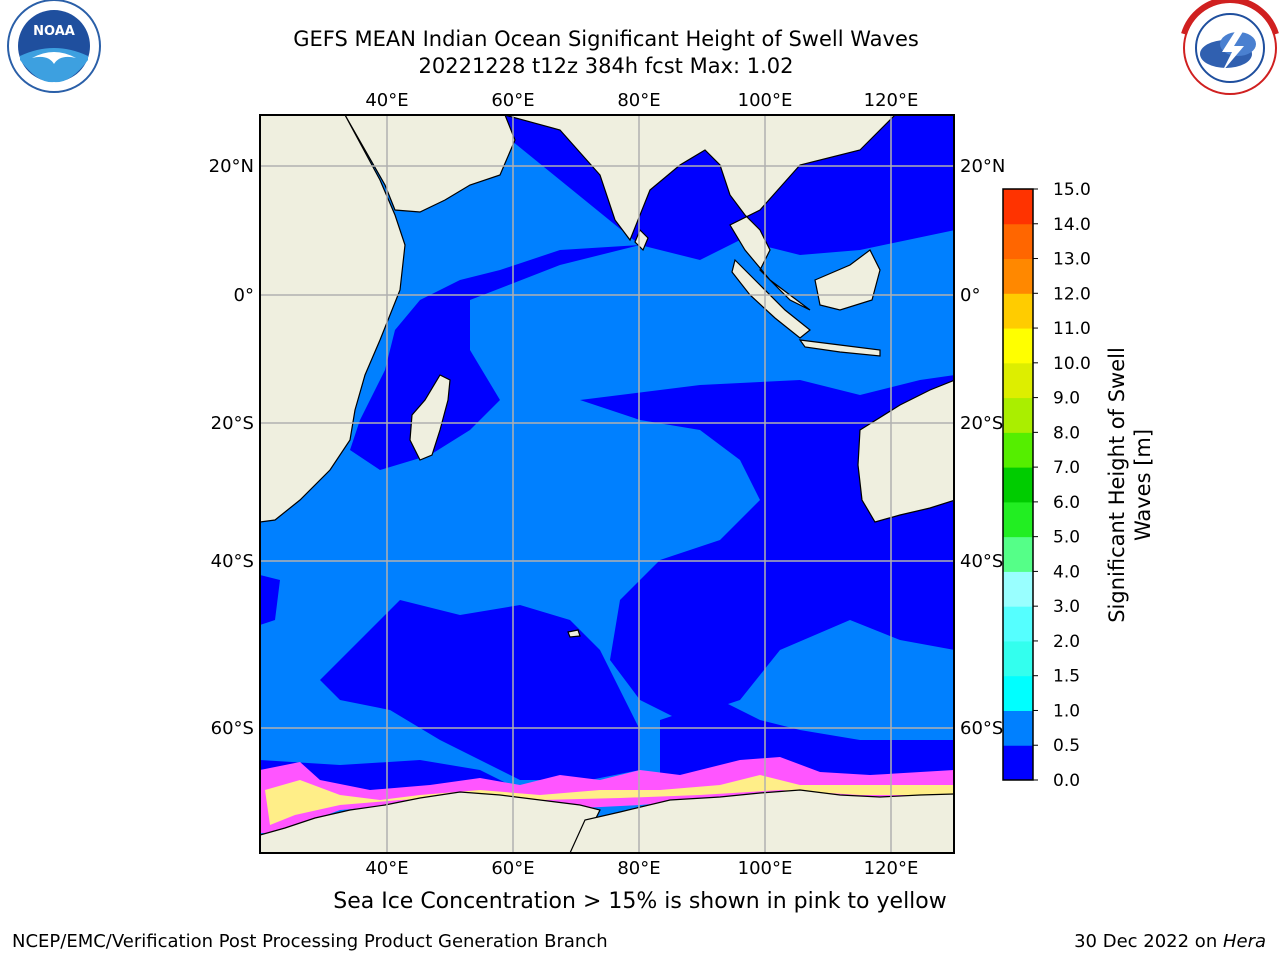  What do you see at coordinates (607, 795) in the screenshot?
I see `sea-ice-band` at bounding box center [607, 795].